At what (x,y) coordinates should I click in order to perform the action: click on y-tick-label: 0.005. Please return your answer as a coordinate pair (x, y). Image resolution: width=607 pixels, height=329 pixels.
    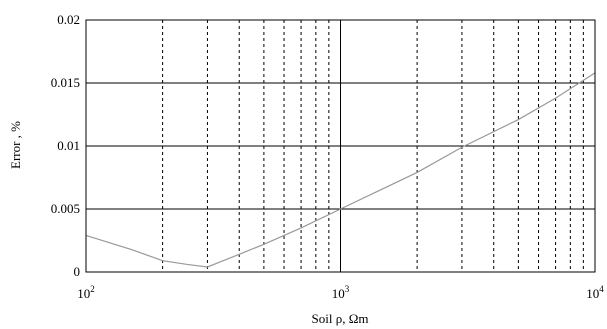
    Looking at the image, I should click on (65, 208).